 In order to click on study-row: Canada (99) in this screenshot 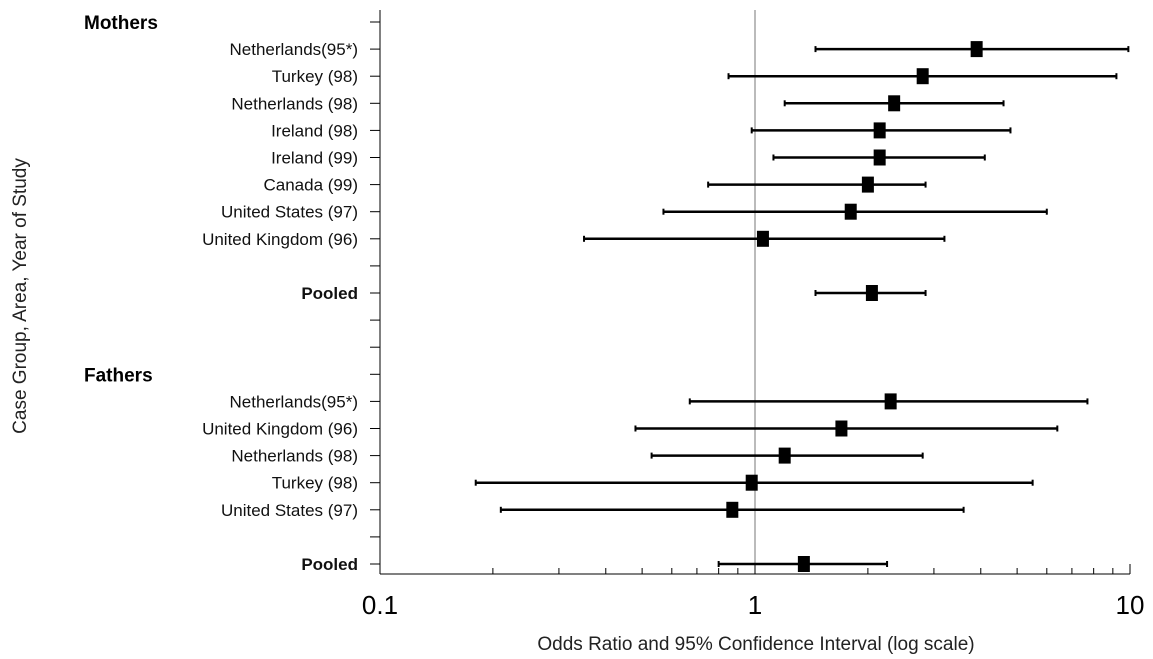, I will do `click(595, 185)`.